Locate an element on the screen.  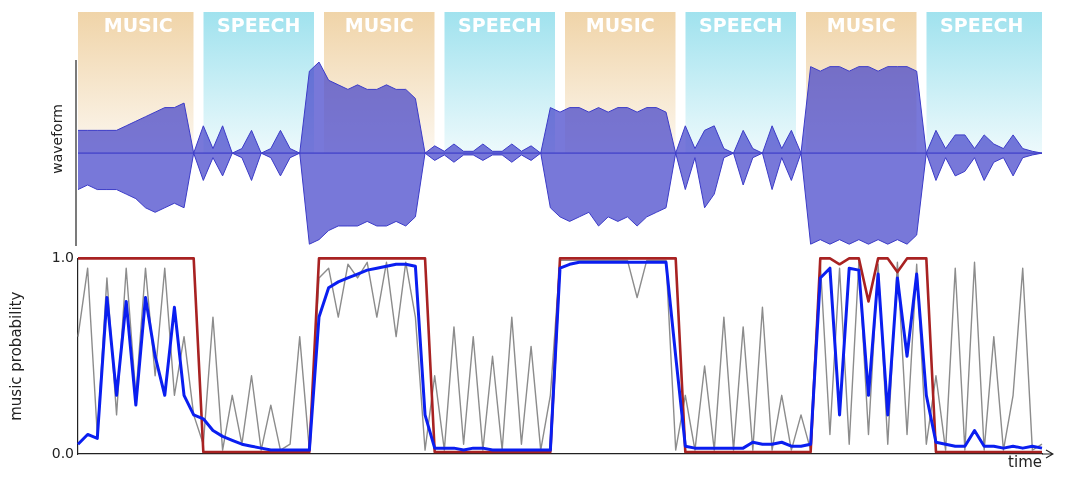
y-axis-title: music probability is located at coordinates (15, 356).